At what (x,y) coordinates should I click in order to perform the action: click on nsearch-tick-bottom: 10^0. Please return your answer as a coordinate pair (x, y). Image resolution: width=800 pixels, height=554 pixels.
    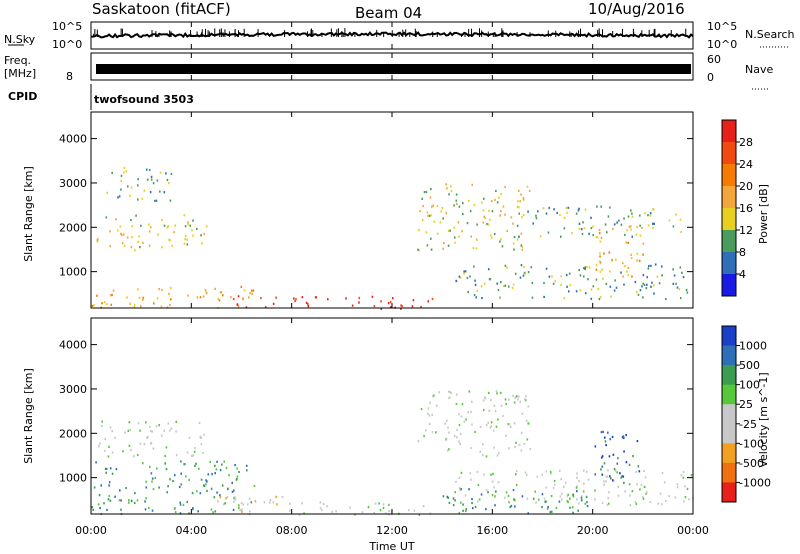
    Looking at the image, I should click on (722, 44).